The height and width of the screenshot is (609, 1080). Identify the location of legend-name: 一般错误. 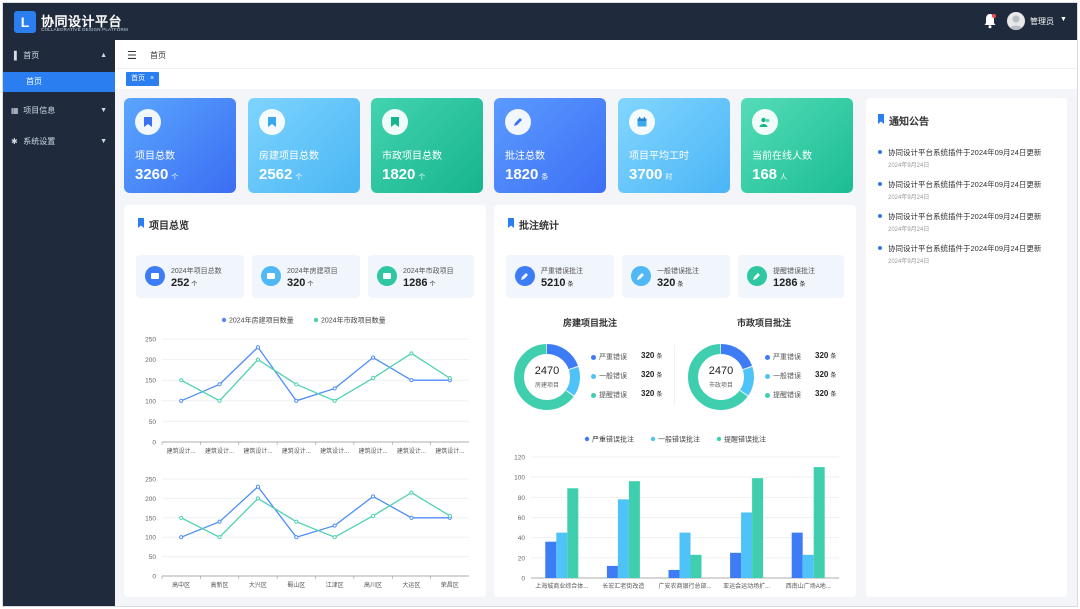
(613, 376).